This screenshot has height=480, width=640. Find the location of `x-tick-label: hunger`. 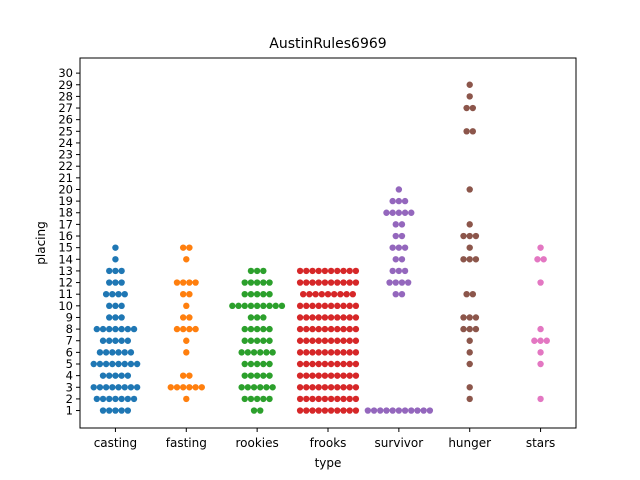

x-tick-label: hunger is located at coordinates (469, 443).